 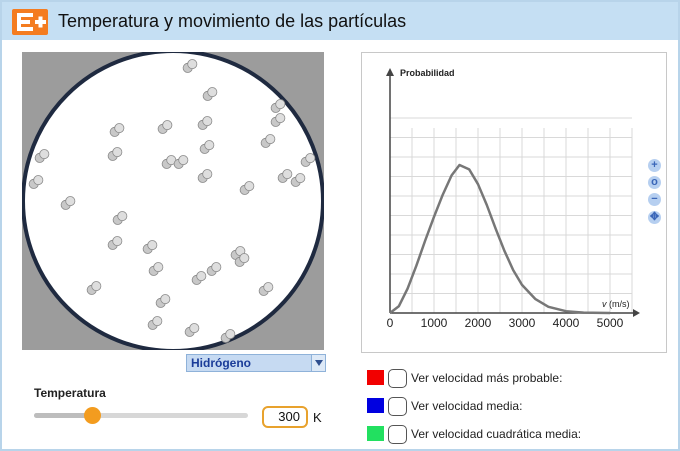 What do you see at coordinates (317, 417) in the screenshot?
I see `temperature-unit: K` at bounding box center [317, 417].